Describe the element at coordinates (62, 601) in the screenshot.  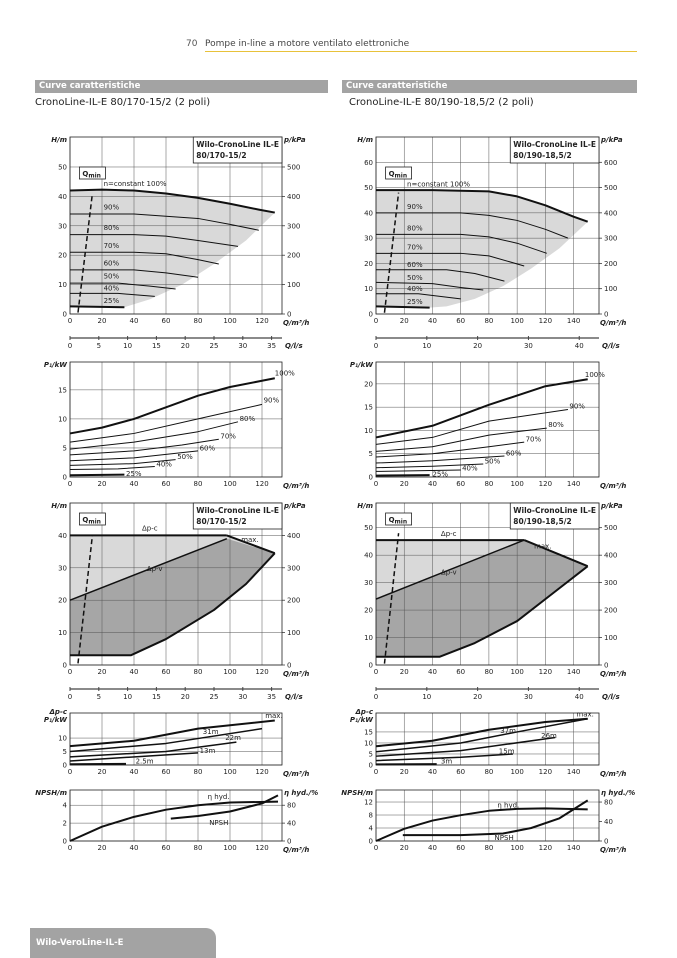
I see `chart-d-left-y-tick-label: 20` at that location.